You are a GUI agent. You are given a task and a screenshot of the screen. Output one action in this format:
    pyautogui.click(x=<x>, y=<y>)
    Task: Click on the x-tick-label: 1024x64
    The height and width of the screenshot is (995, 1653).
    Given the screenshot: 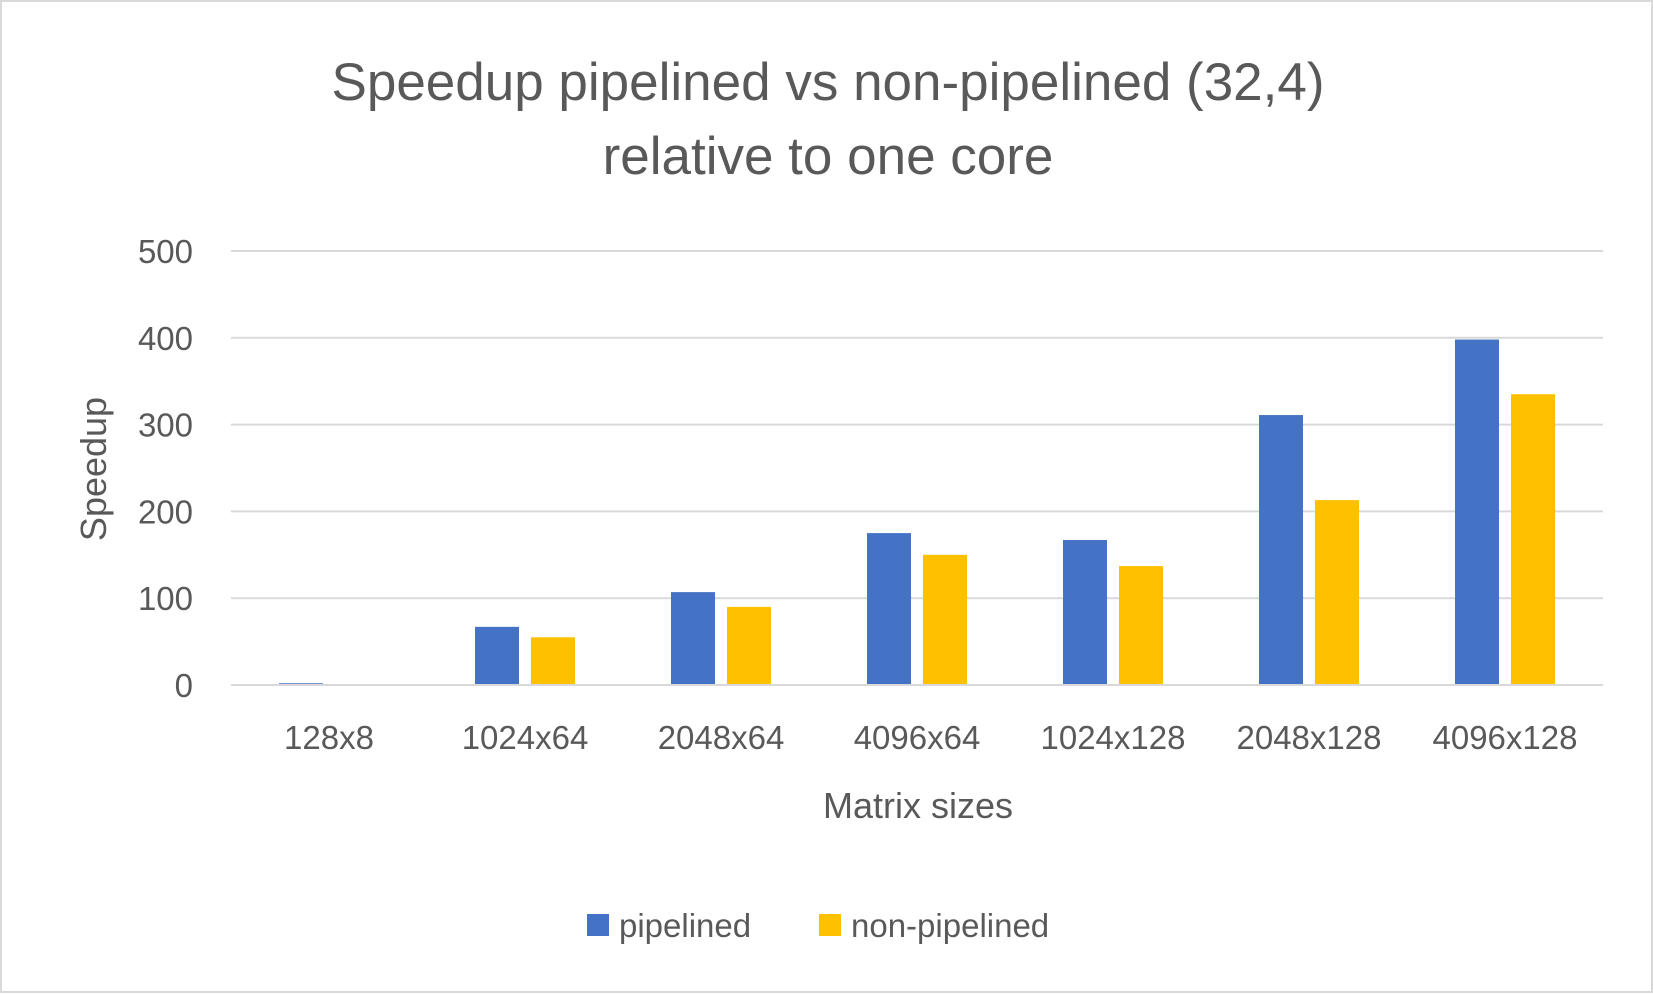 What is the action you would take?
    pyautogui.click(x=525, y=737)
    